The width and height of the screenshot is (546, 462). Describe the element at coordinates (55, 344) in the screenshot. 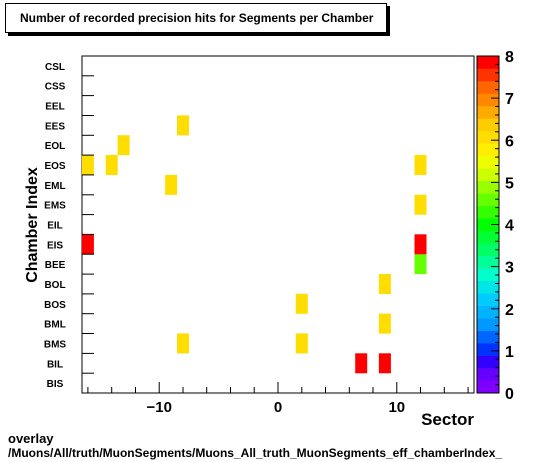

I see `y-tick-label: BMS` at that location.